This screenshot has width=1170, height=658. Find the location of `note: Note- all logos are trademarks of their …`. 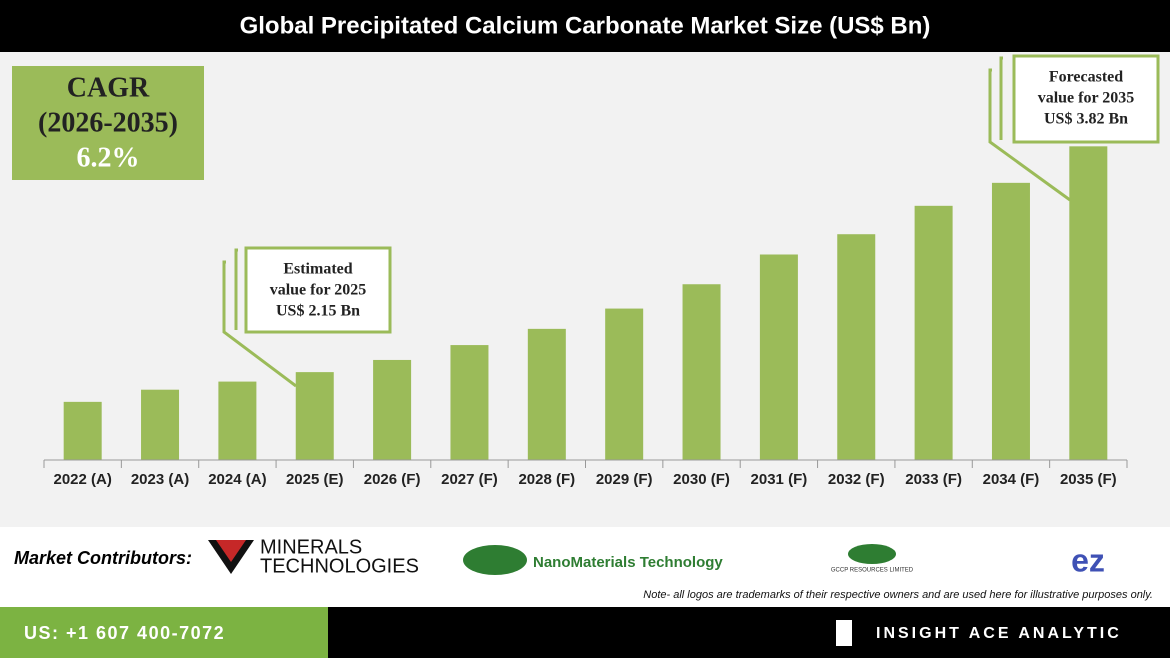

note: Note- all logos are trademarks of their … is located at coordinates (898, 595).